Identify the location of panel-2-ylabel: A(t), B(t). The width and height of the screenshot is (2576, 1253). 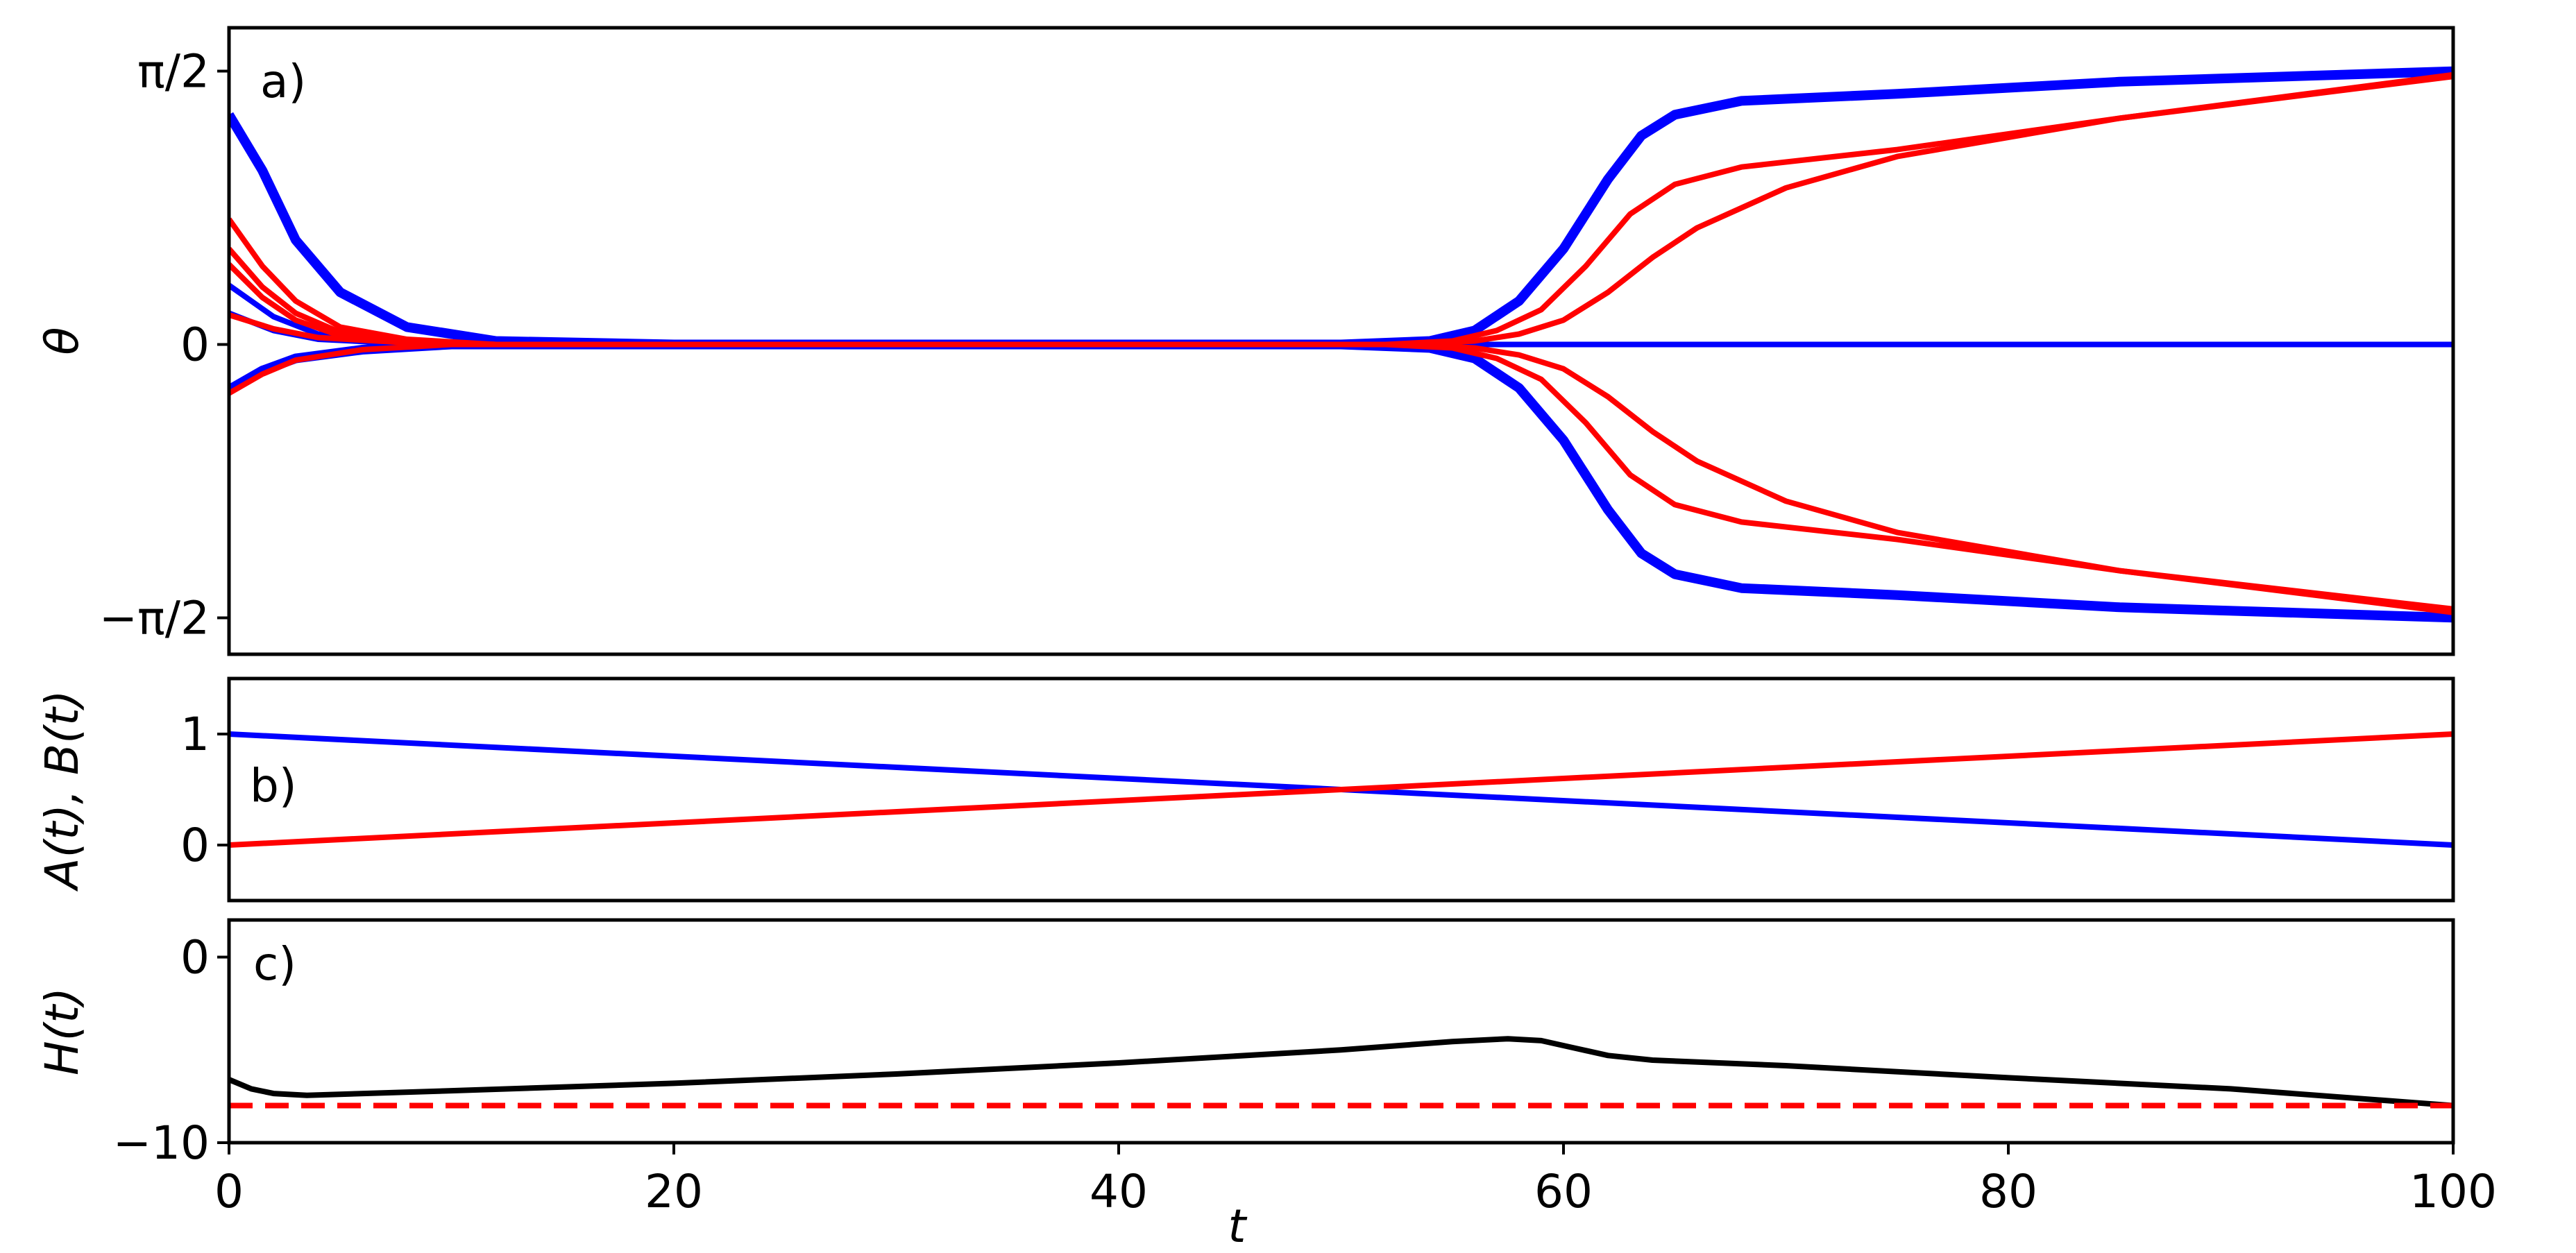
(62, 791).